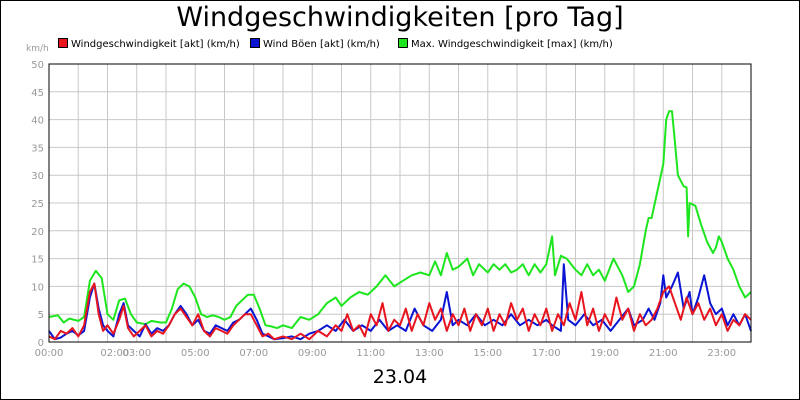 This screenshot has height=400, width=800. What do you see at coordinates (663, 353) in the screenshot?
I see `x-tick-label: 21:00` at bounding box center [663, 353].